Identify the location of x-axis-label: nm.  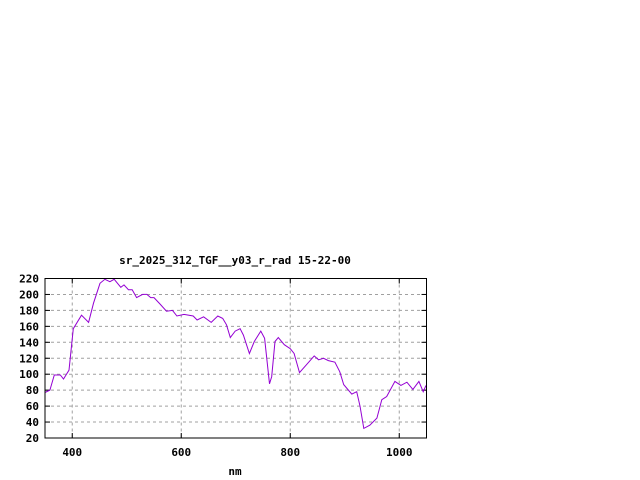
(235, 471).